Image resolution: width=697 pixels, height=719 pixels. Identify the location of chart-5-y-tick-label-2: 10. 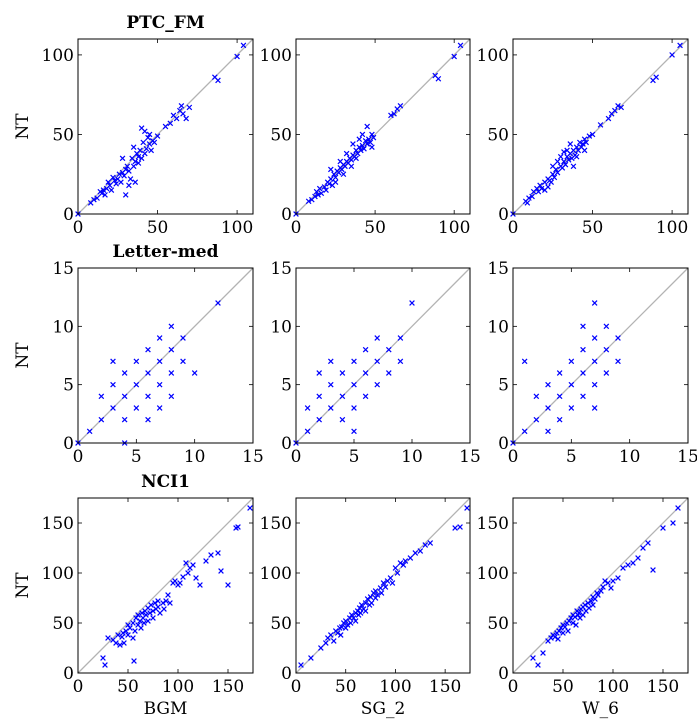
(281, 327).